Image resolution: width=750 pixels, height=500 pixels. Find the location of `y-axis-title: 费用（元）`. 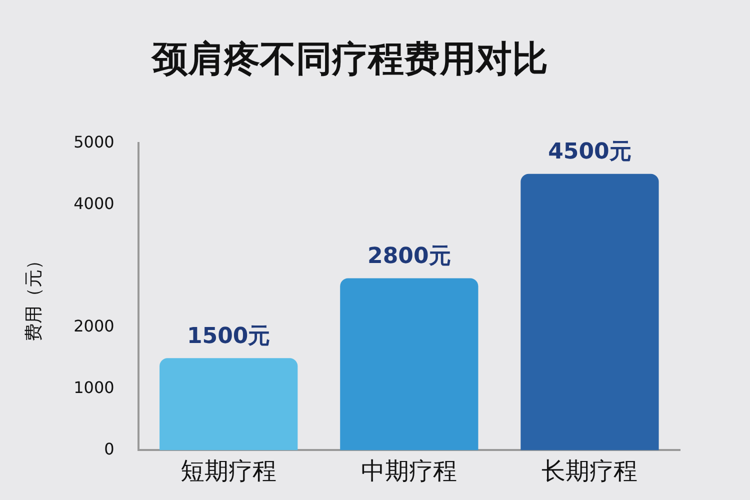

y-axis-title: 费用（元） is located at coordinates (33, 297).